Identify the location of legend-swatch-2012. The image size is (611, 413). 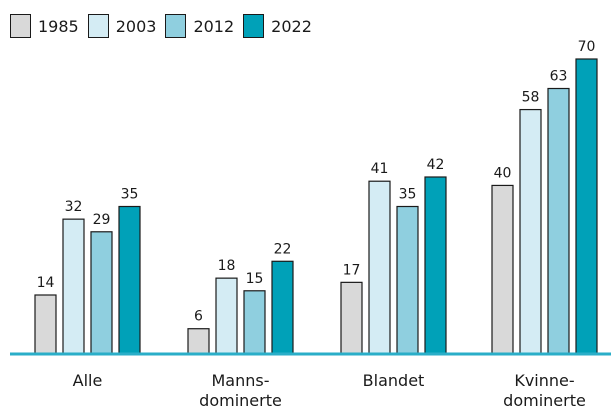
(176, 26).